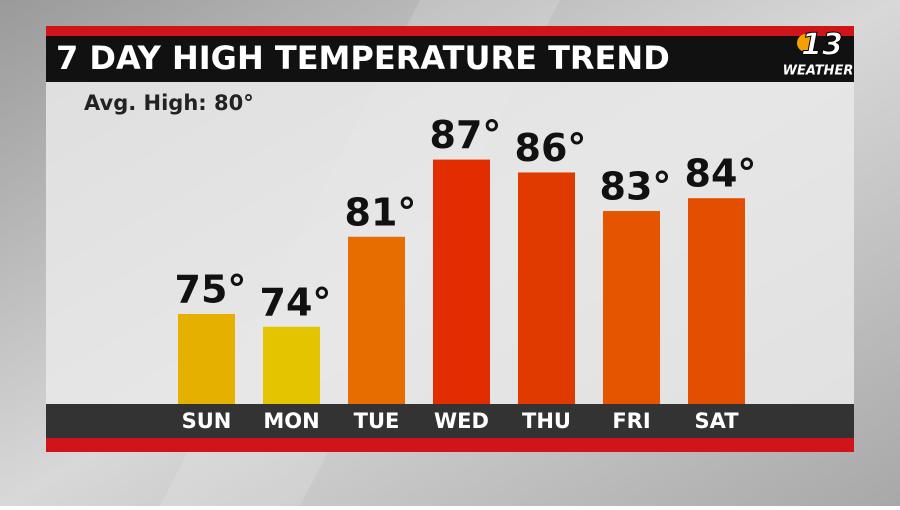 This screenshot has width=900, height=510. What do you see at coordinates (207, 421) in the screenshot?
I see `x-tick-label: SUN` at bounding box center [207, 421].